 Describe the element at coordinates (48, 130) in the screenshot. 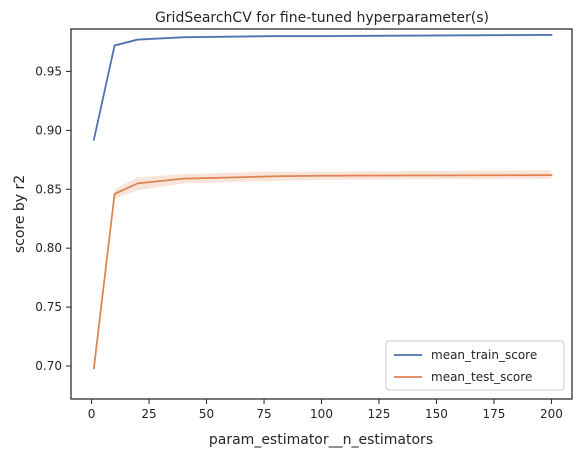

I see `y-tick-label: 0.90` at that location.